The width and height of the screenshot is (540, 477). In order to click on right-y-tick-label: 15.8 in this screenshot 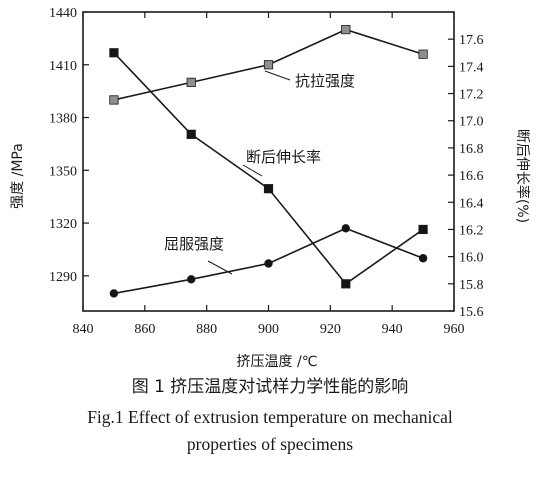, I will do `click(471, 285)`.